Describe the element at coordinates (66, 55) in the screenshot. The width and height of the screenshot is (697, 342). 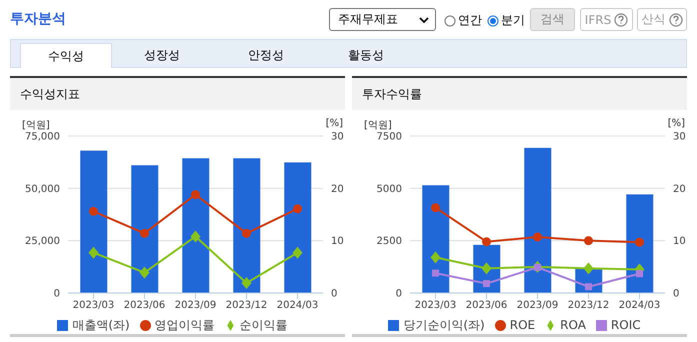
I see `text: 수익성` at that location.